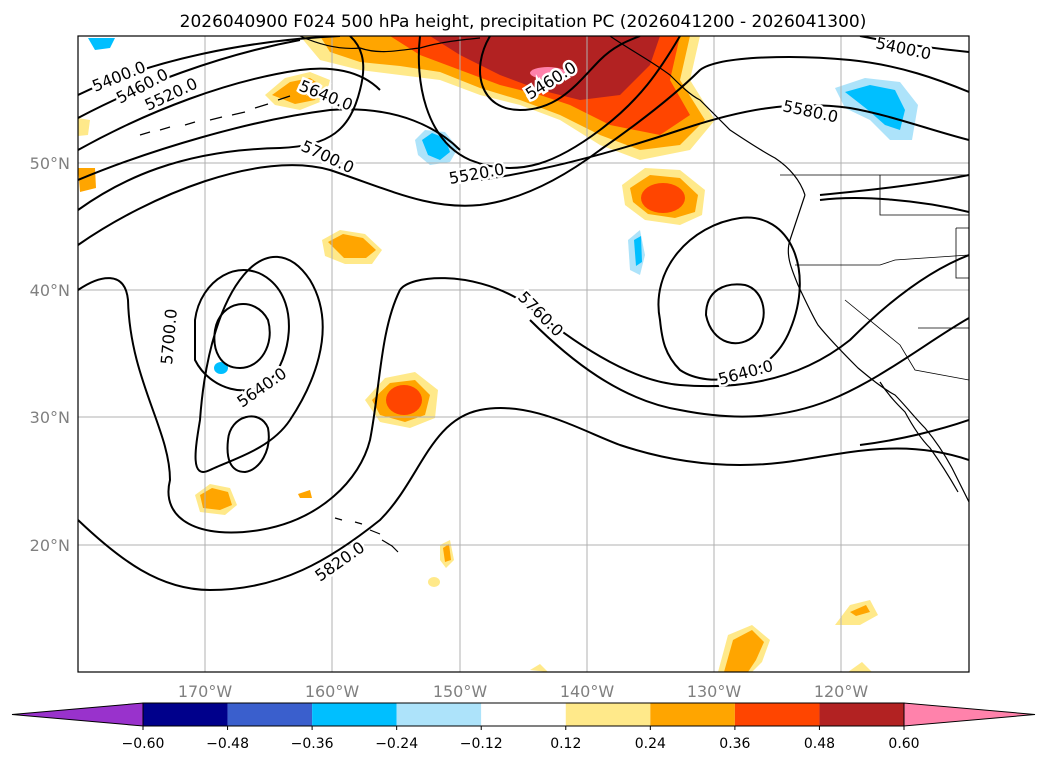 This screenshot has height=765, width=1047. What do you see at coordinates (50, 163) in the screenshot?
I see `lat-tick-label: 50°N` at bounding box center [50, 163].